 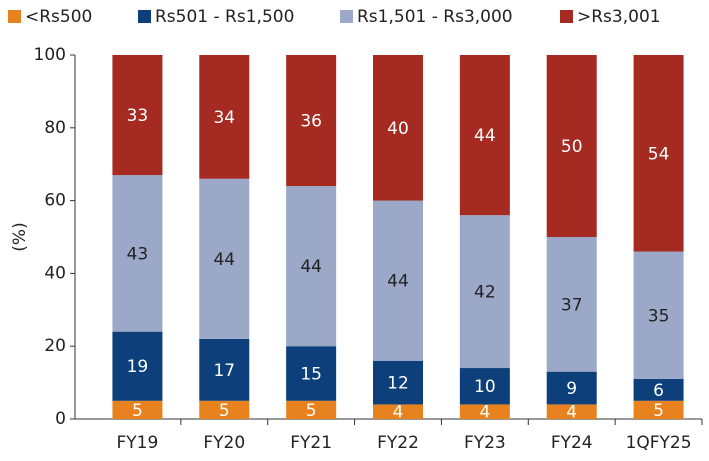 I want to click on legend-label: Rs501 - Rs1,500, so click(x=224, y=17).